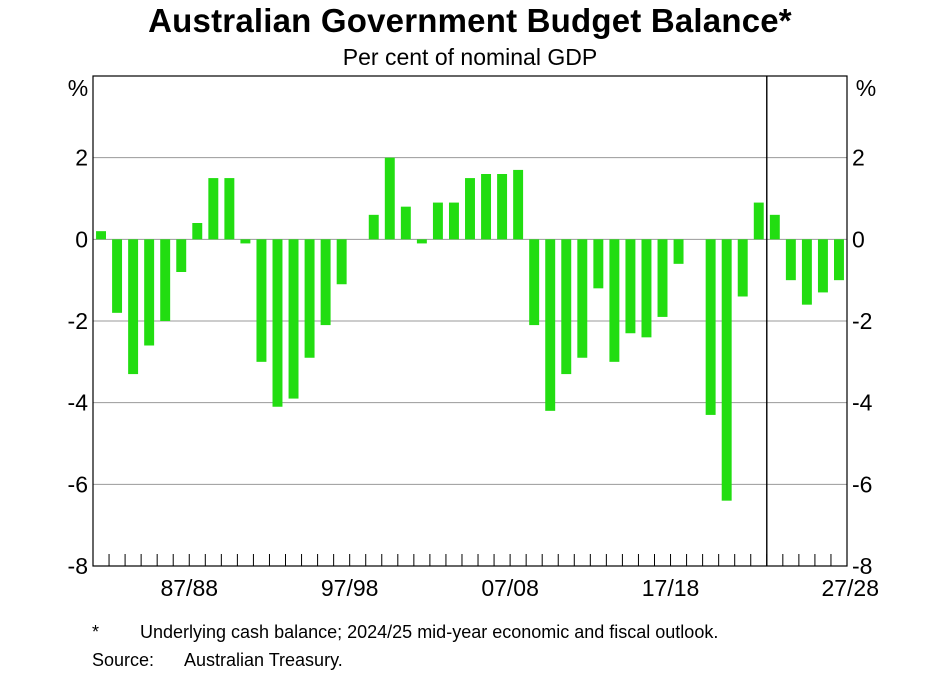  I want to click on y-tick-label-left: -6, so click(78, 484).